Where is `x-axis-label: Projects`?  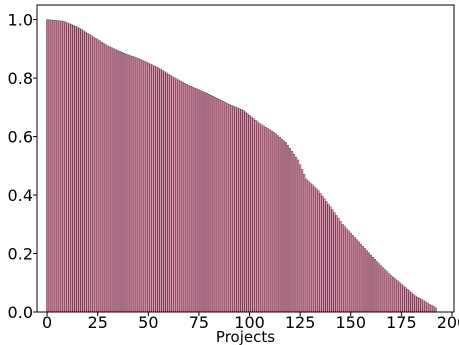
x-axis-label: Projects is located at coordinates (245, 336).